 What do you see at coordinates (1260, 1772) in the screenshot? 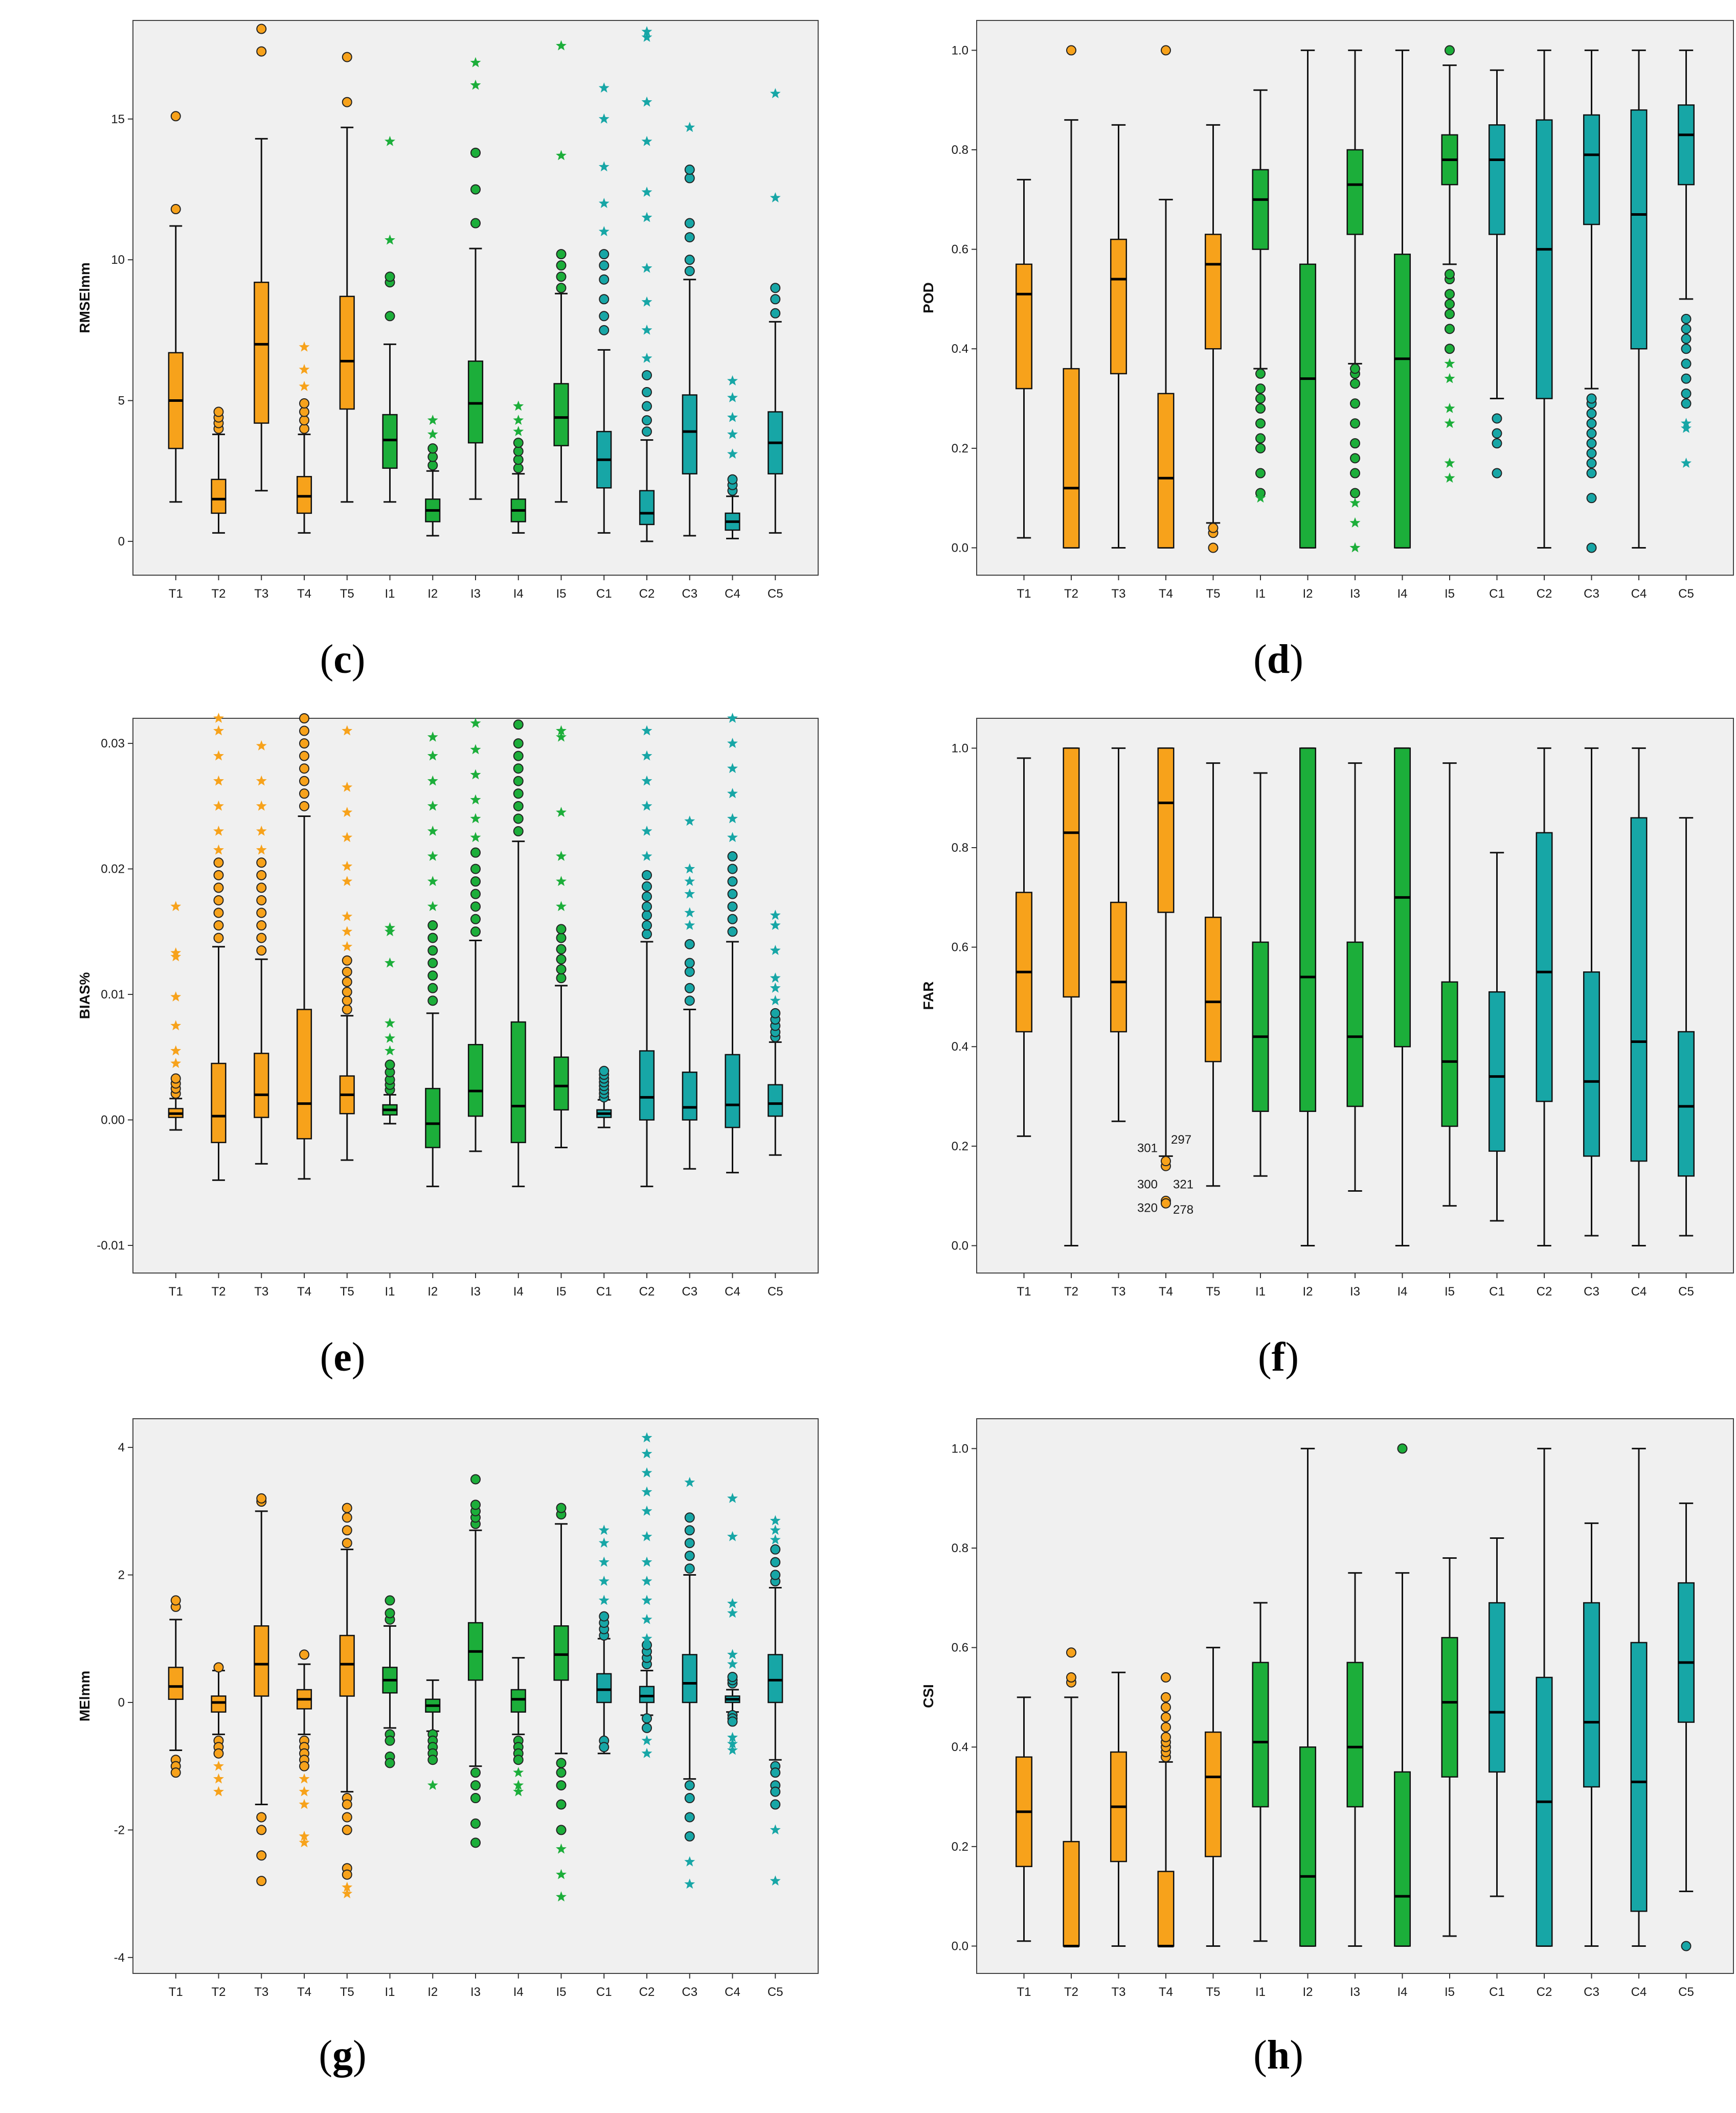
I see `box-h-i1` at bounding box center [1260, 1772].